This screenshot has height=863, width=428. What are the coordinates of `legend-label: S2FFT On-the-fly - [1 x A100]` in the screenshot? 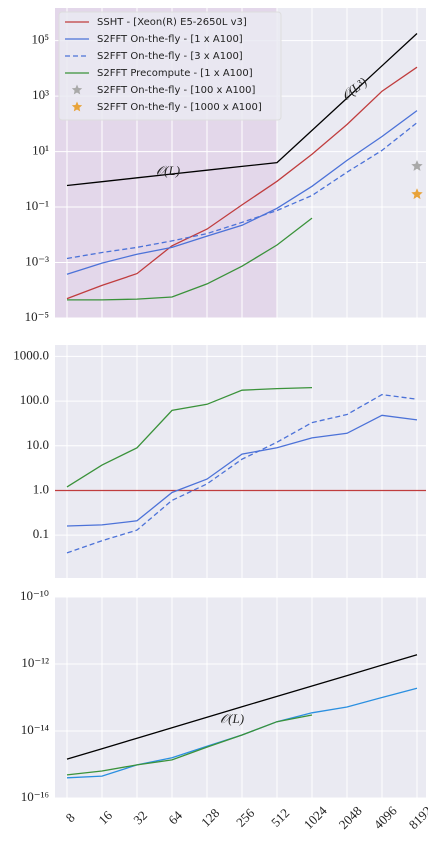 It's located at (170, 39).